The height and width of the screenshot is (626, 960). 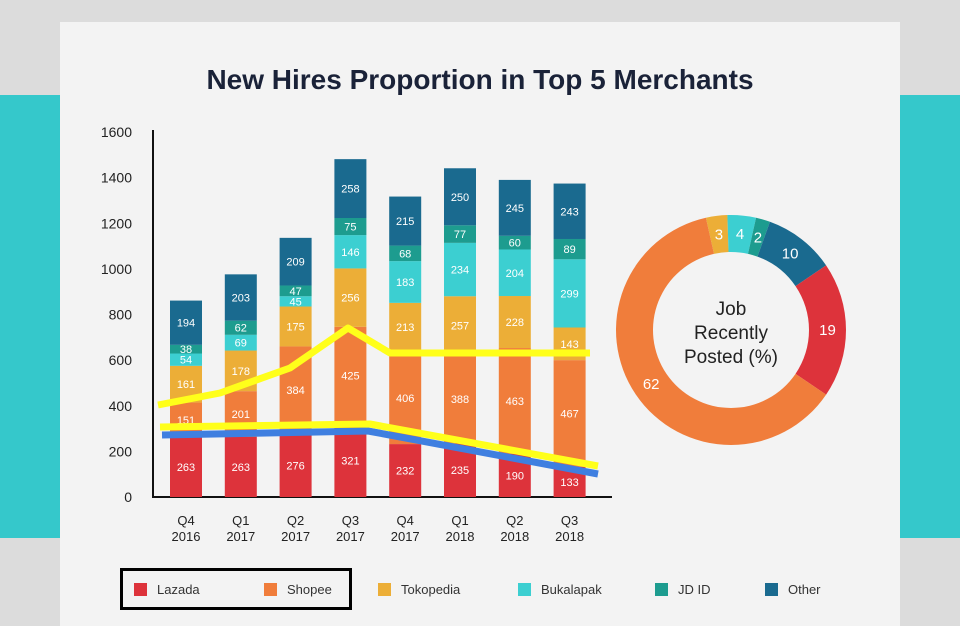 I want to click on legend: Lazada Shopee Tokopedia Bukalapak JD ID Other, so click(x=500, y=590).